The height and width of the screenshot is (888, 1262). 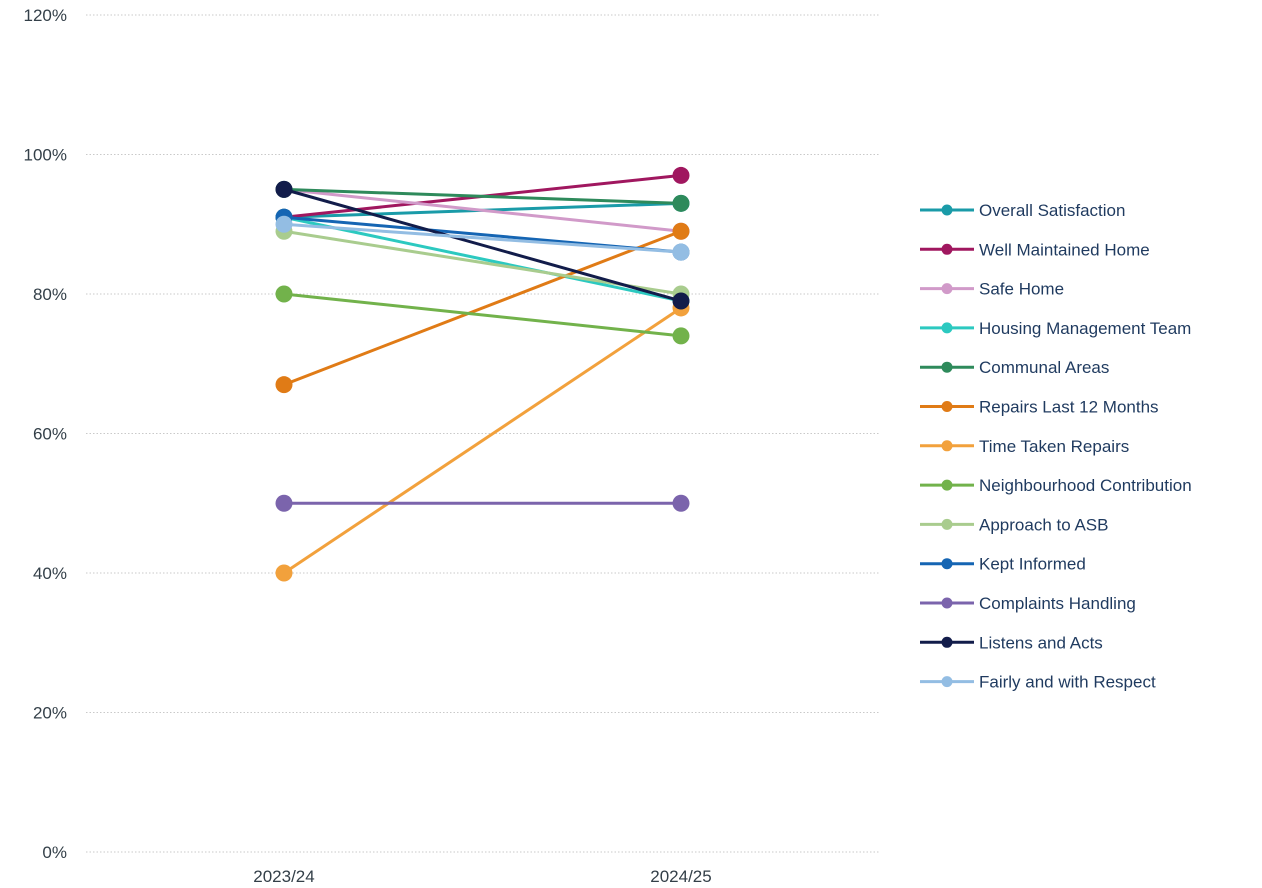 What do you see at coordinates (283, 876) in the screenshot?
I see `x-tick-label: 2023/24` at bounding box center [283, 876].